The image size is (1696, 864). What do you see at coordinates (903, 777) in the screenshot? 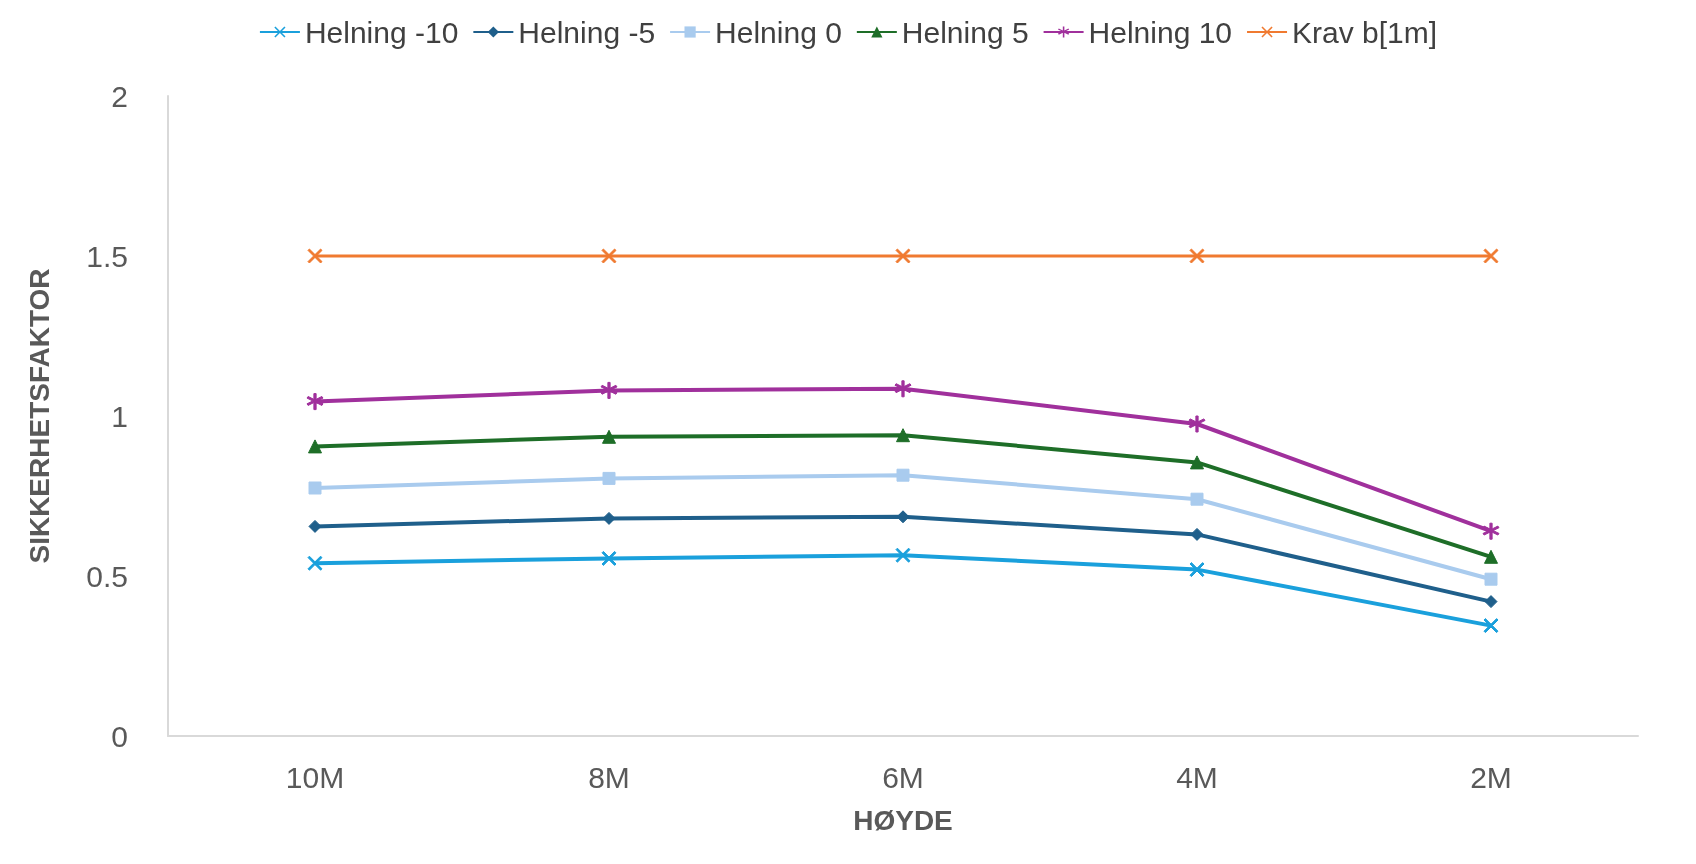
I see `x-tick-label: 6M` at bounding box center [903, 777].